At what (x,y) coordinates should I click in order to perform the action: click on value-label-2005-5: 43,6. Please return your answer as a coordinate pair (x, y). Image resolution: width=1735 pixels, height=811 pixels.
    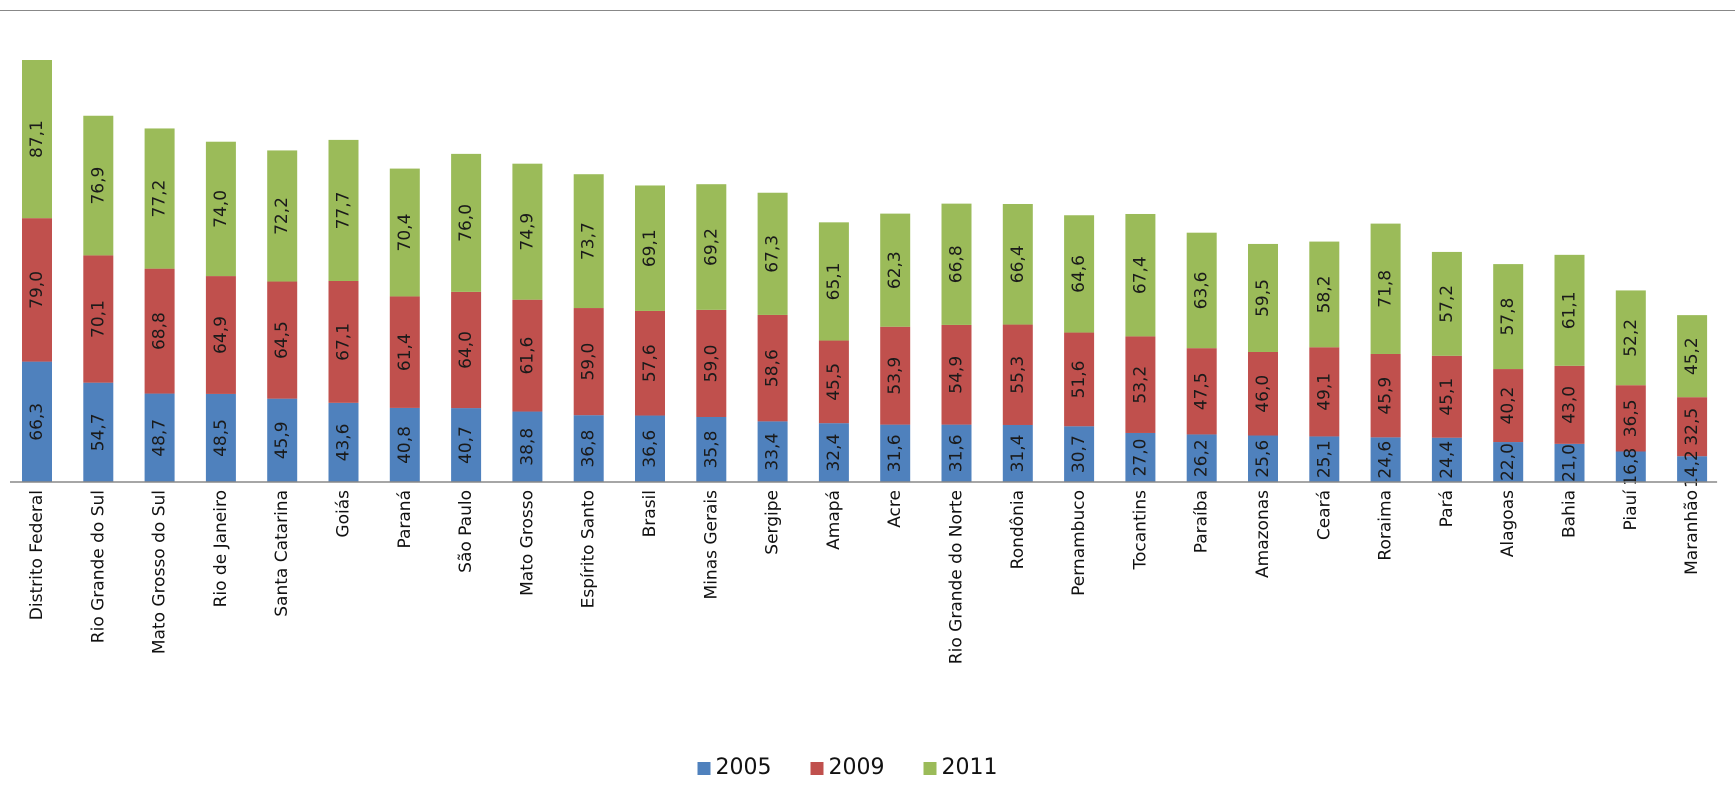
    Looking at the image, I should click on (344, 442).